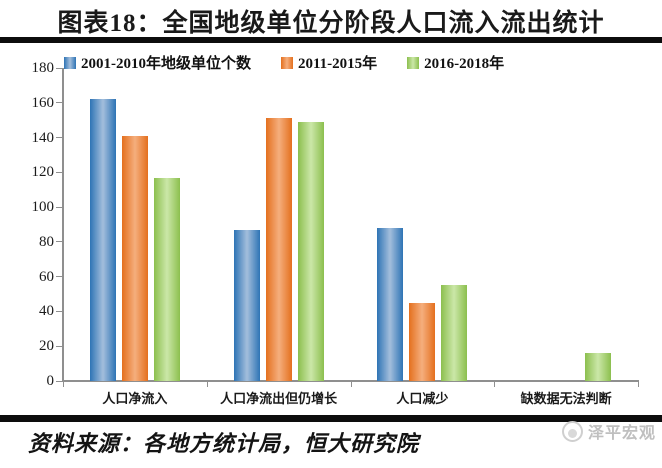  What do you see at coordinates (46, 346) in the screenshot?
I see `y-axis-label: 20` at bounding box center [46, 346].